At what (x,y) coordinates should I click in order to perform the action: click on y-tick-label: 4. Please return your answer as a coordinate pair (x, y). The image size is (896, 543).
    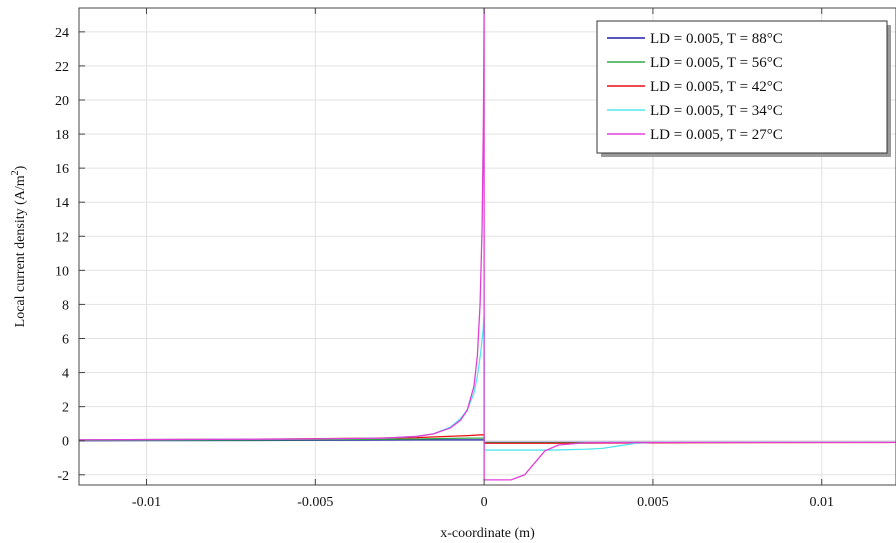
    Looking at the image, I should click on (65, 374).